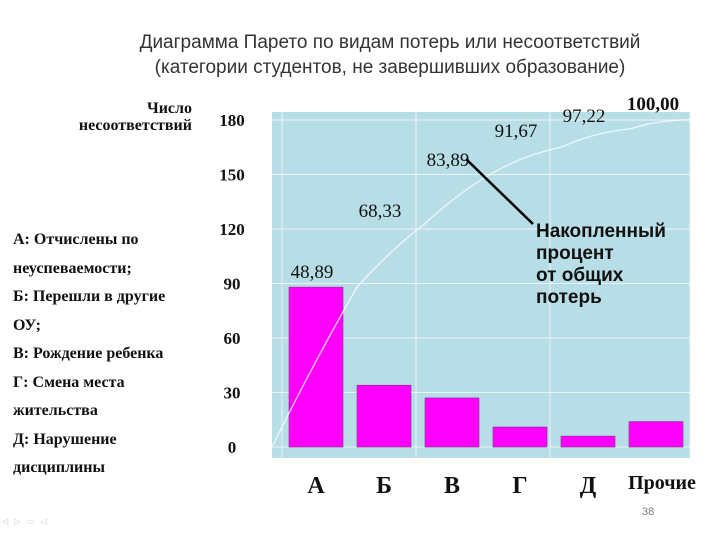 The width and height of the screenshot is (720, 540). What do you see at coordinates (569, 297) in the screenshot?
I see `annotation-line: потерь` at bounding box center [569, 297].